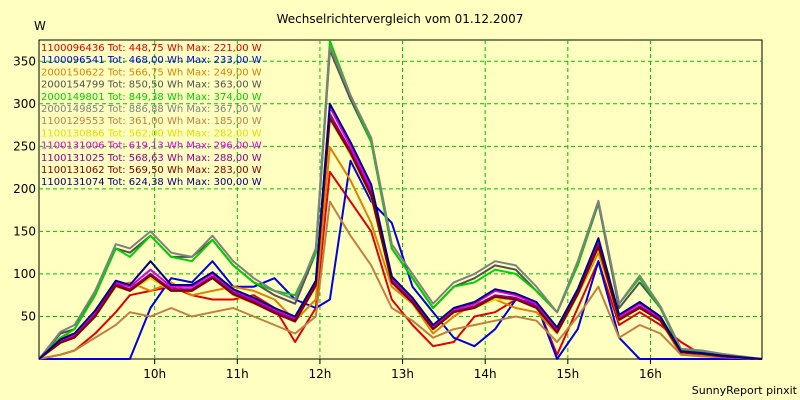 This screenshot has height=400, width=800. I want to click on legend-entry: 1100131025 Tot: 568,63 Wh Max: 288,00 W, so click(151, 158).